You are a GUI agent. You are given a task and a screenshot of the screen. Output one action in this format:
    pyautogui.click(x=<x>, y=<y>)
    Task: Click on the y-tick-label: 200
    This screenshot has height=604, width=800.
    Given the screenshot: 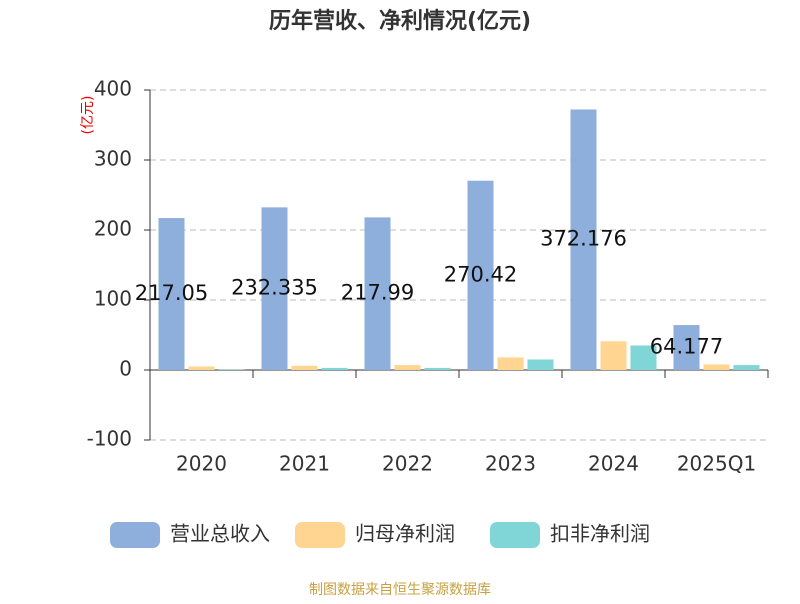 What is the action you would take?
    pyautogui.click(x=113, y=229)
    